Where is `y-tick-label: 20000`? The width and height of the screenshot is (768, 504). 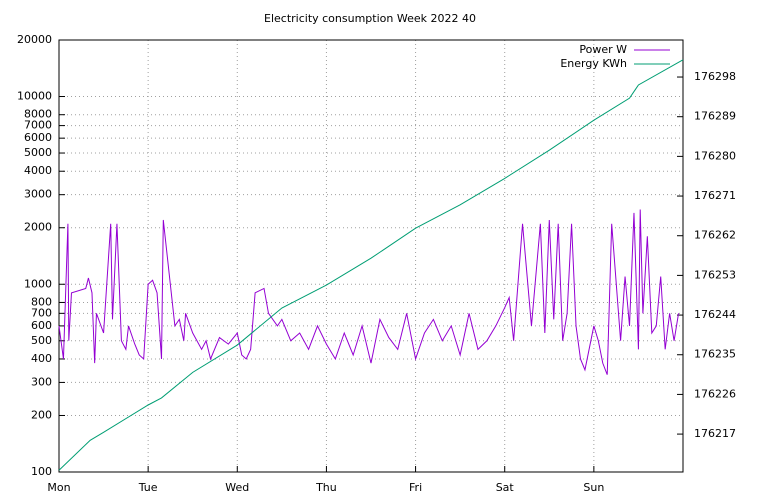 y-tick-label: 20000 is located at coordinates (34, 39).